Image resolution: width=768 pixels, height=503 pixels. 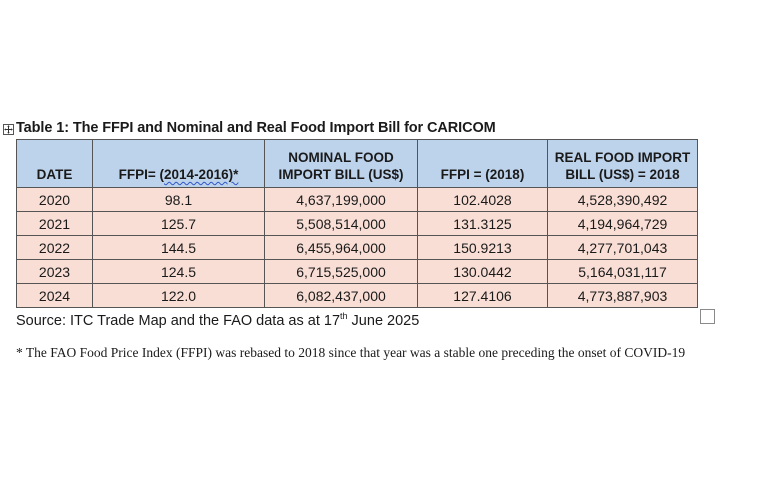 I want to click on header-date: DATE, so click(x=54, y=163).